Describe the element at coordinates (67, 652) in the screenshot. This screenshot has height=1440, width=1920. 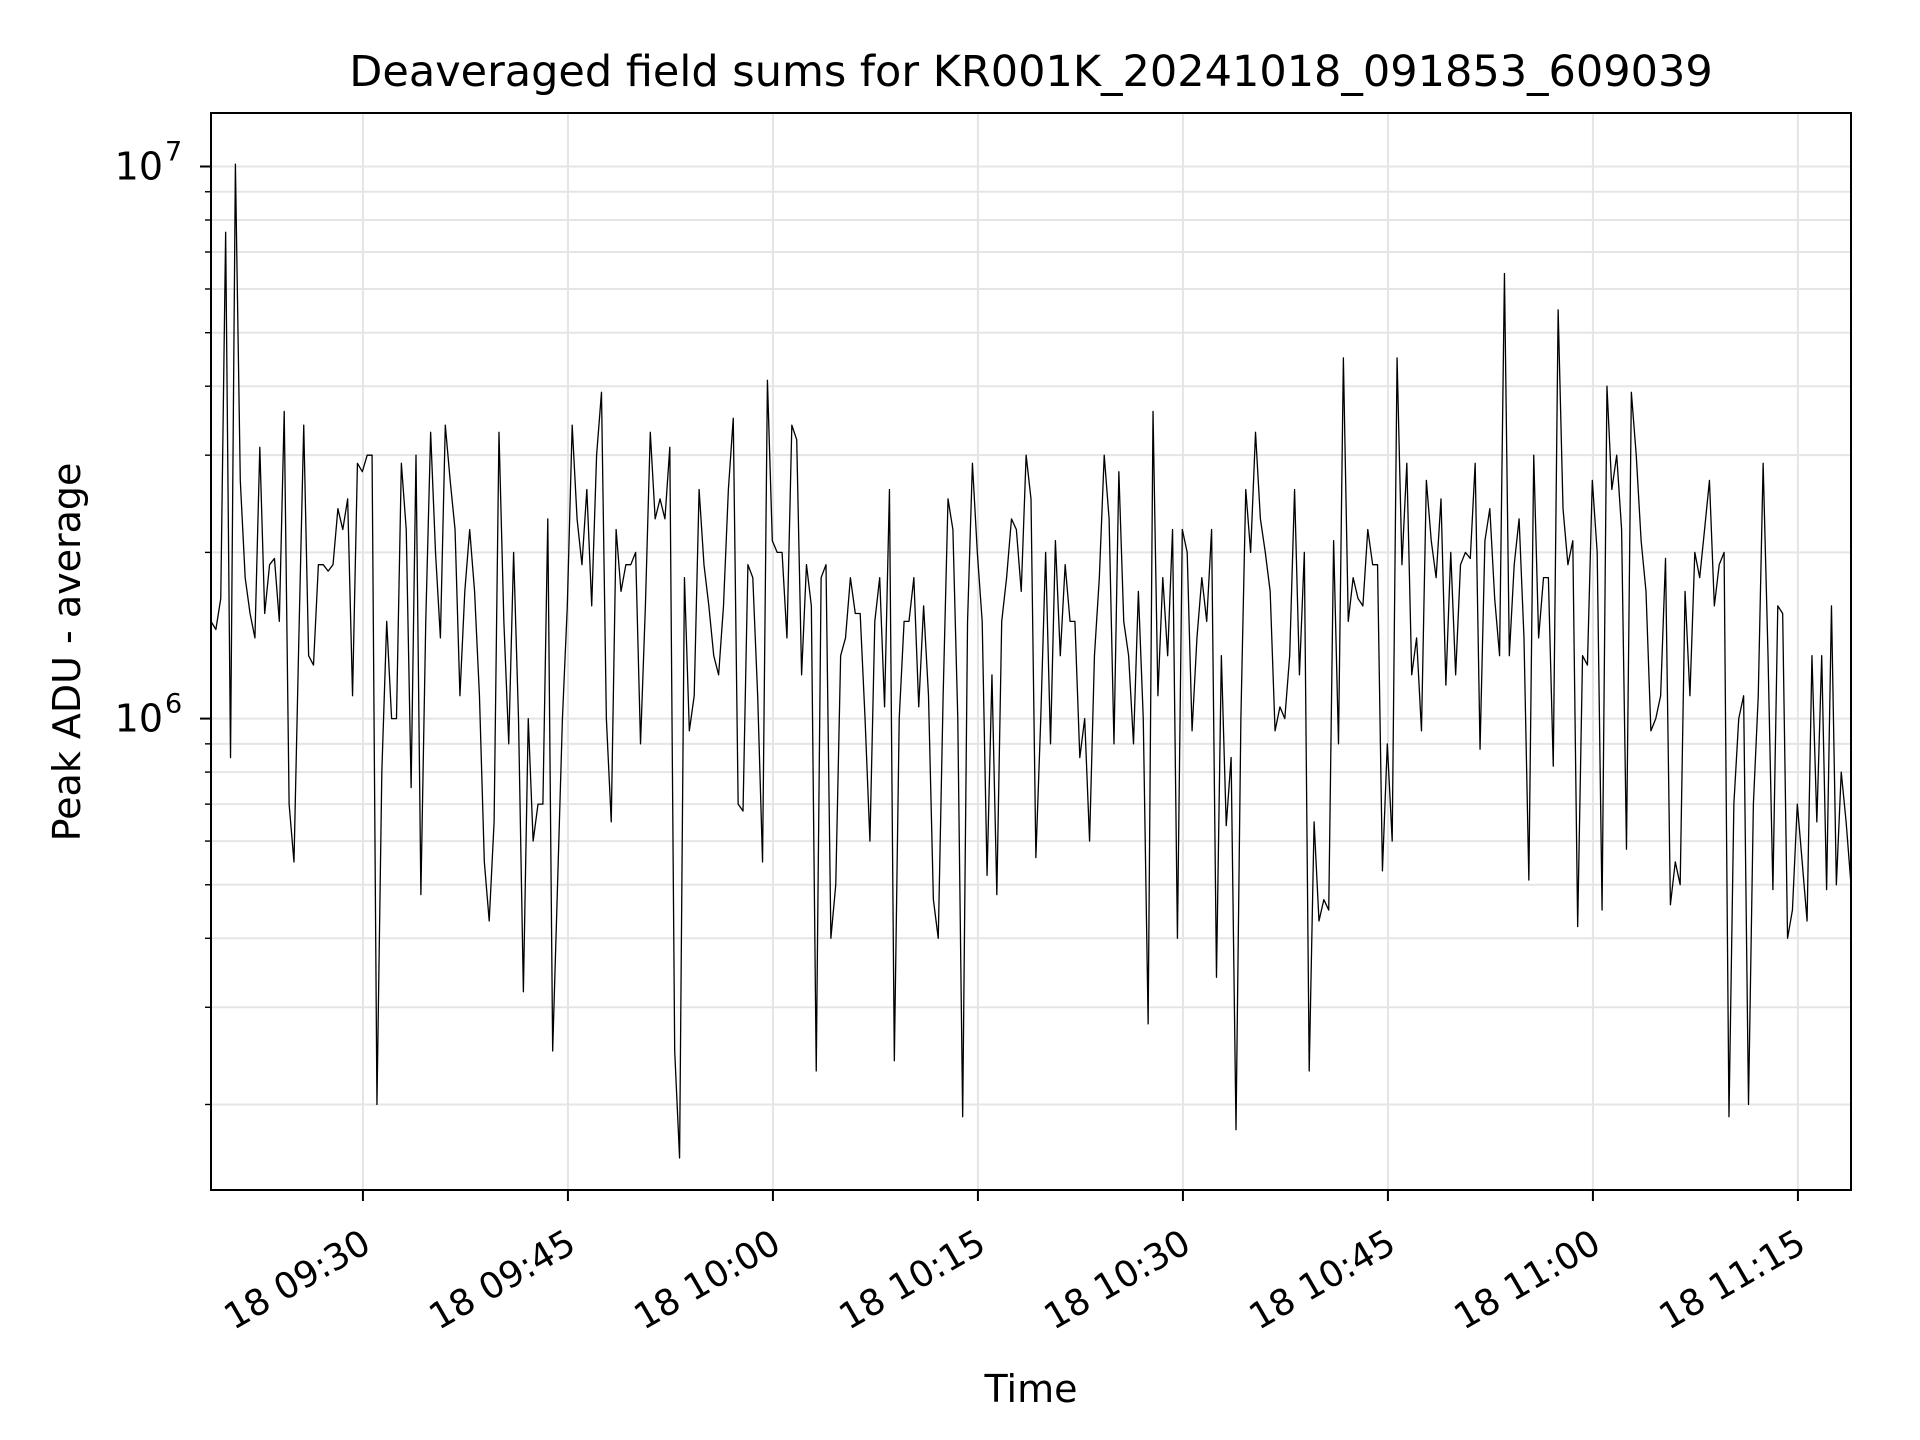
I see `y-axis-label: Peak ADU - average` at that location.